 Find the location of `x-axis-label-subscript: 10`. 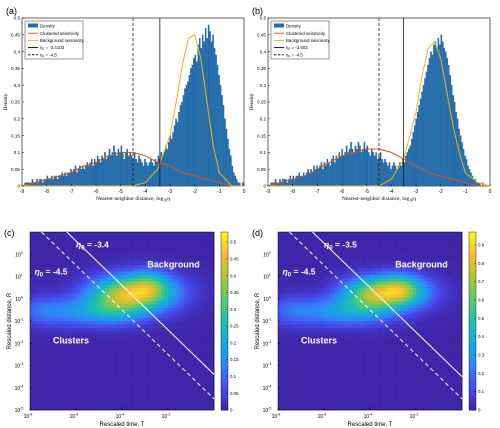

x-axis-label-subscript: 10 is located at coordinates (411, 200).